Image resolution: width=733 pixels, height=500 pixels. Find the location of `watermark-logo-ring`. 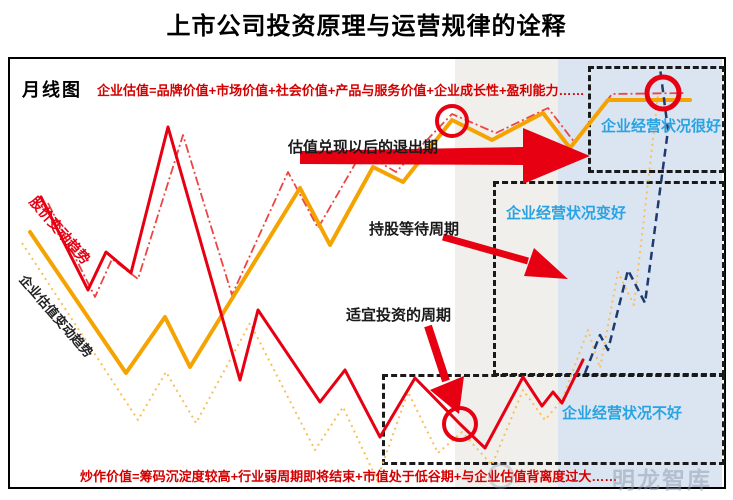

watermark-logo-ring is located at coordinates (501, 476).